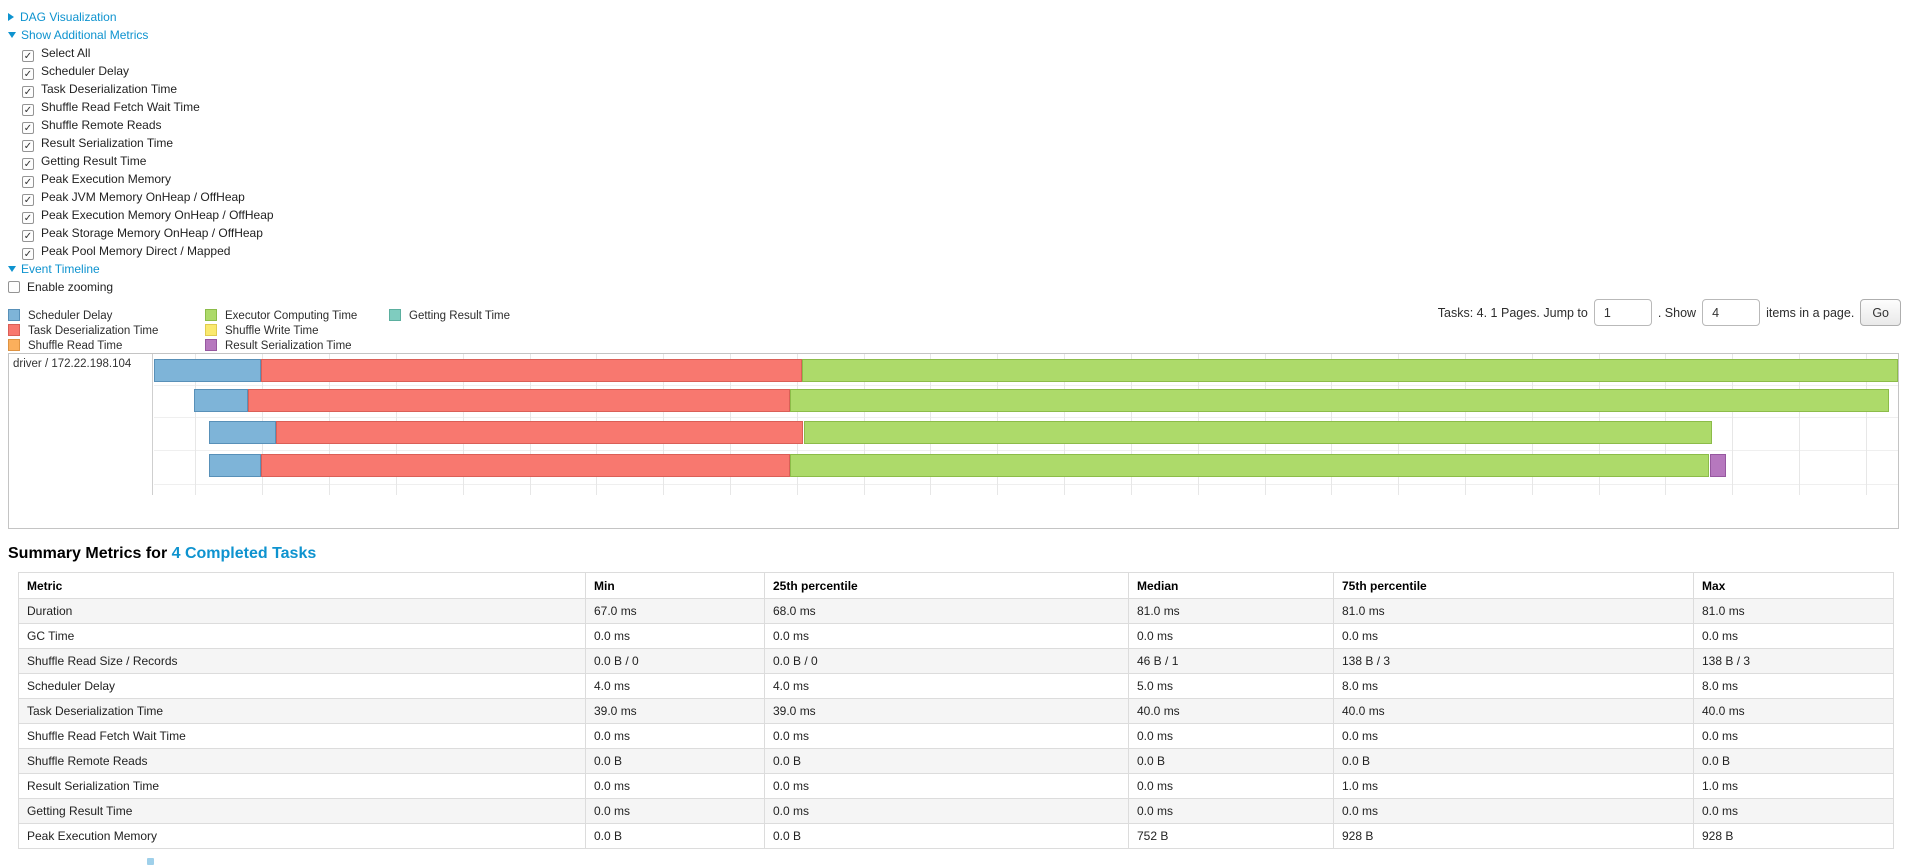 The height and width of the screenshot is (865, 1907). What do you see at coordinates (1513, 585) in the screenshot?
I see `summary-column-header: 75th percentile` at bounding box center [1513, 585].